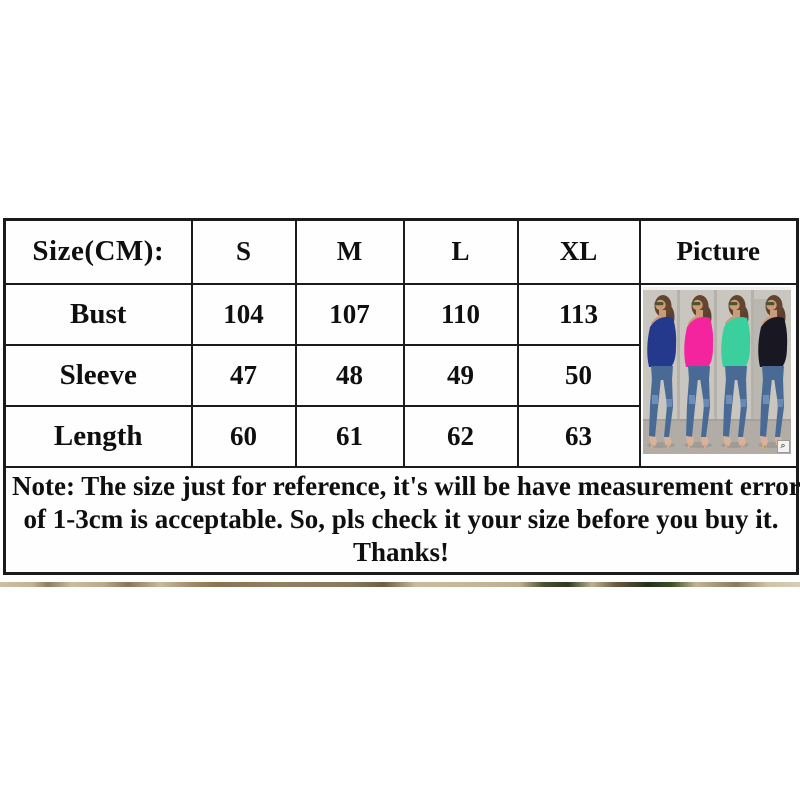 Image resolution: width=800 pixels, height=800 pixels. What do you see at coordinates (243, 436) in the screenshot?
I see `length-s: 60` at bounding box center [243, 436].